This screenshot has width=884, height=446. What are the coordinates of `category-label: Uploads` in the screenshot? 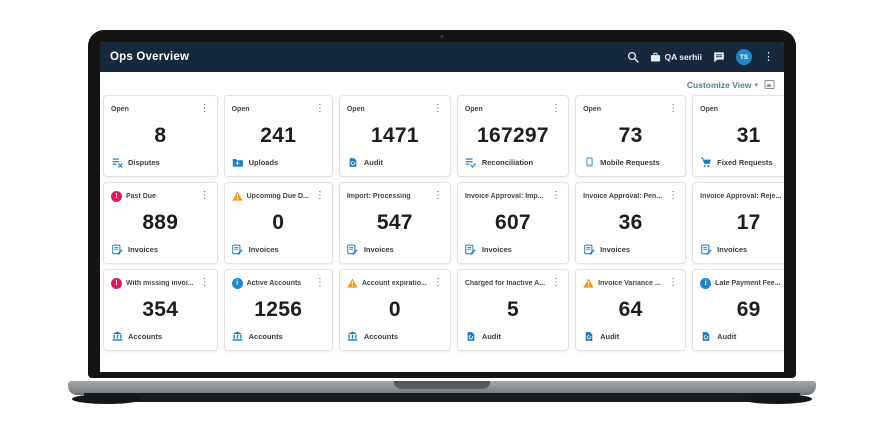 It's located at (263, 162).